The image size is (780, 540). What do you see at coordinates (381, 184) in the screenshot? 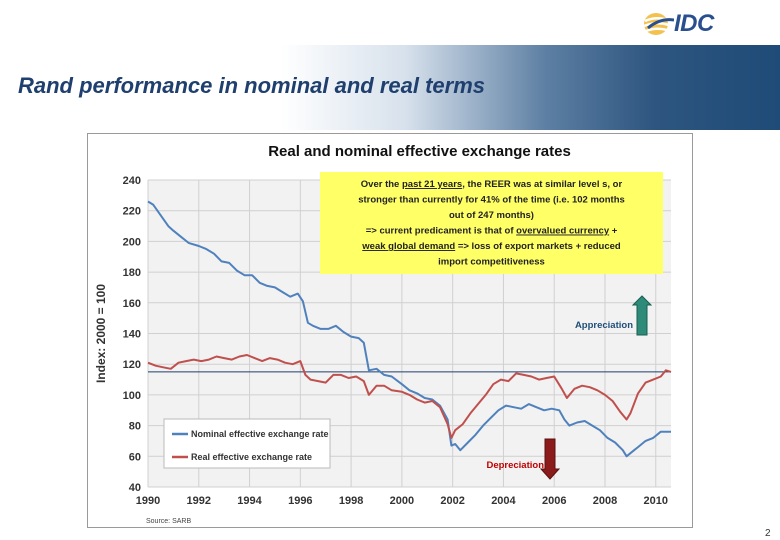
I see `annotation-text: Over the` at bounding box center [381, 184].